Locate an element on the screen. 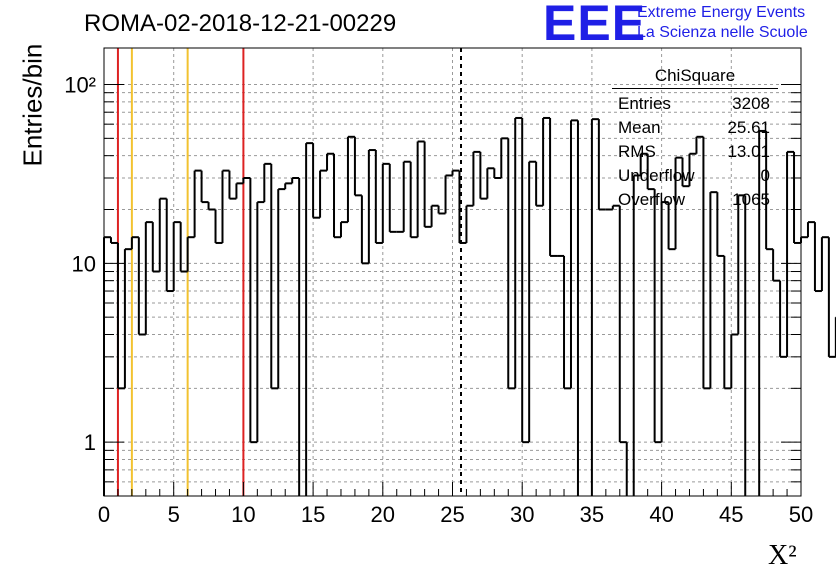 This screenshot has width=836, height=572. stats-row: RMS 13.01 is located at coordinates (695, 152).